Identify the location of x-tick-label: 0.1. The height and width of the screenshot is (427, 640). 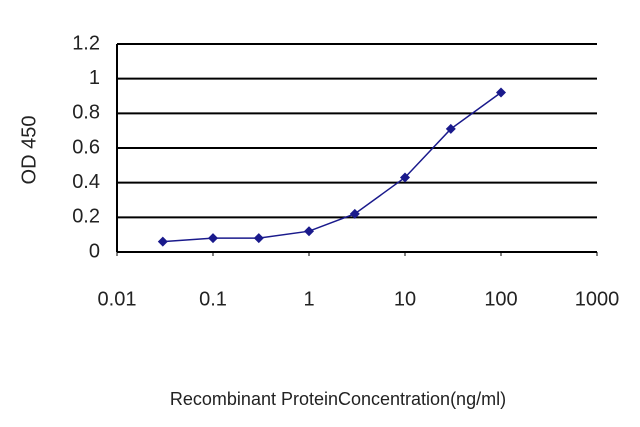
(213, 299).